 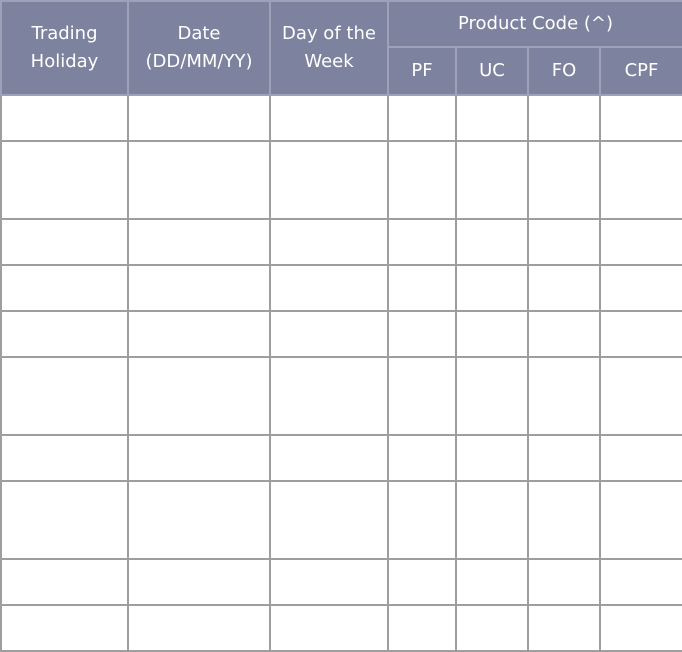 What do you see at coordinates (564, 71) in the screenshot?
I see `col-header-fo: FO` at bounding box center [564, 71].